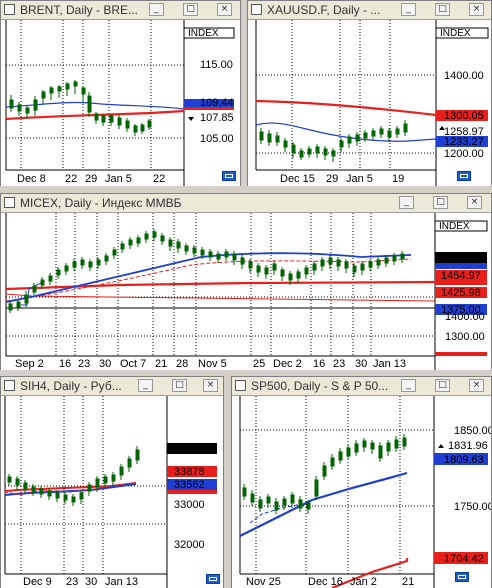 This screenshot has width=492, height=588. What do you see at coordinates (461, 293) in the screenshot?
I see `price-tag: 1425.98` at bounding box center [461, 293].